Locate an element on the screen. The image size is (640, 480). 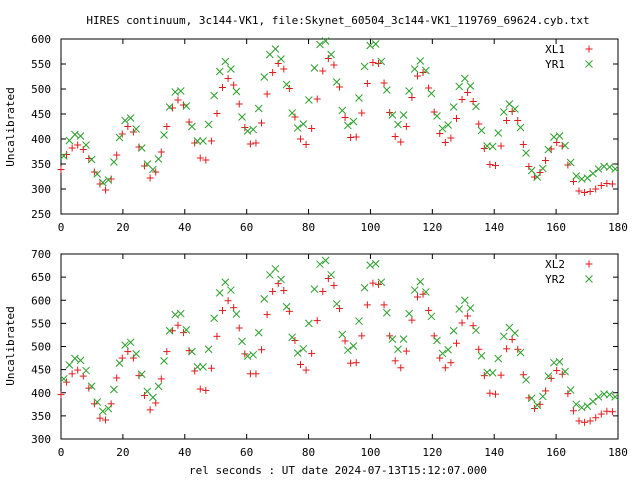
bottom-y-tick-label: 550 is located at coordinates (41, 323).